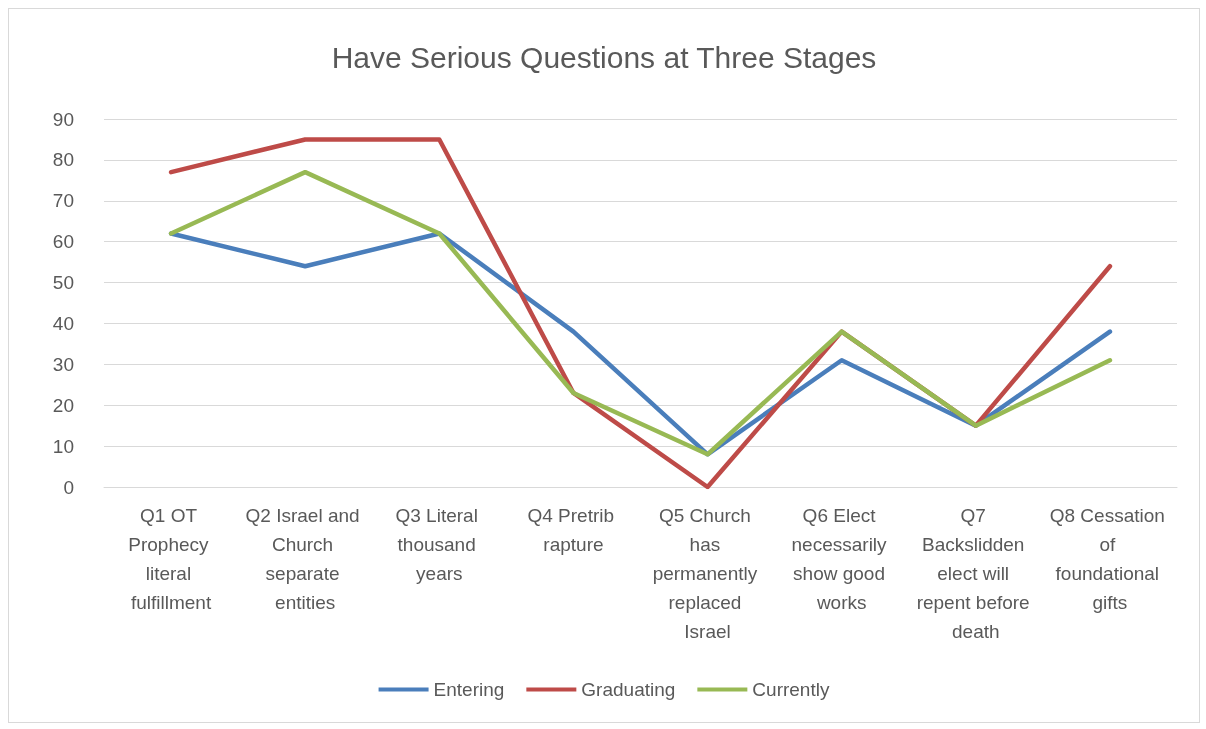 The image size is (1206, 729). Describe the element at coordinates (63, 405) in the screenshot. I see `y-tick-label: 20` at that location.